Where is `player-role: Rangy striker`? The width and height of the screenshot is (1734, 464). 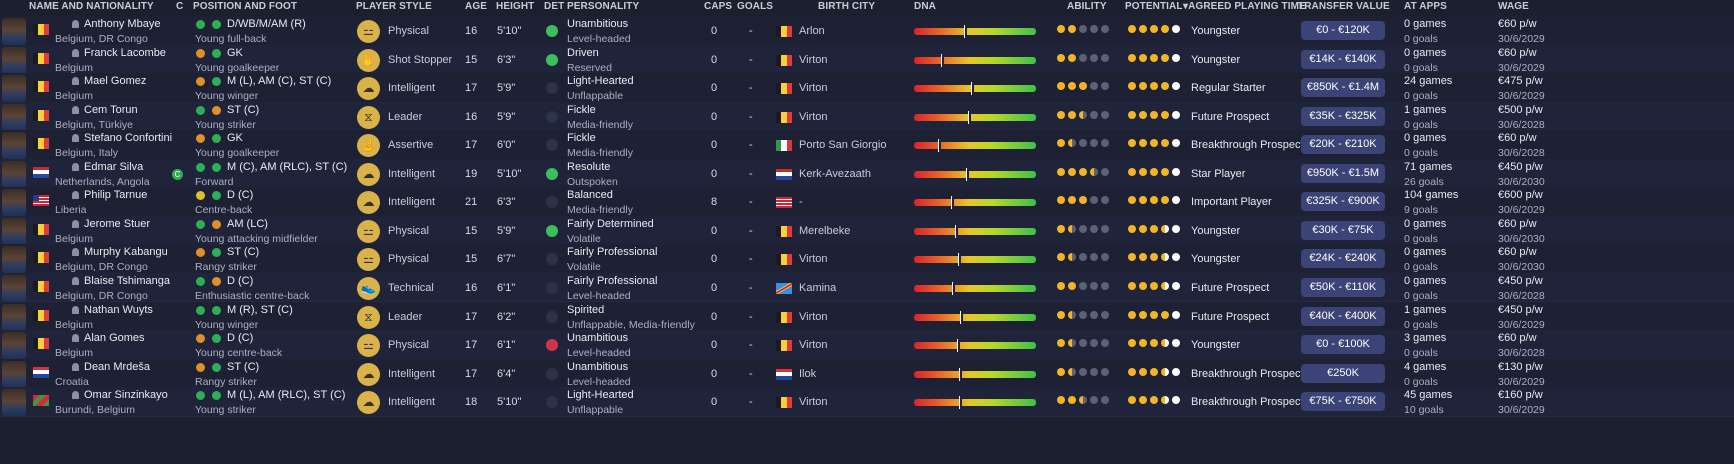 player-role: Rangy striker is located at coordinates (226, 267).